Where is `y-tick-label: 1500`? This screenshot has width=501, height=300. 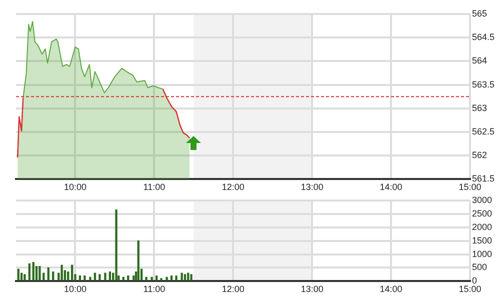 y-tick-label: 1500 is located at coordinates (482, 240).